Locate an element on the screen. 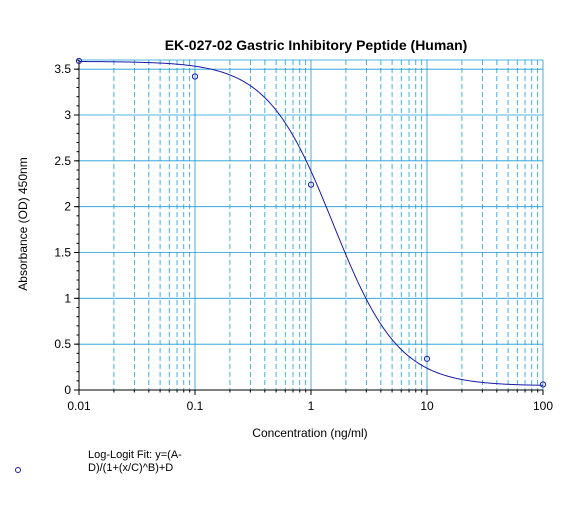  y-tick-label: 3.5 is located at coordinates (62, 69).